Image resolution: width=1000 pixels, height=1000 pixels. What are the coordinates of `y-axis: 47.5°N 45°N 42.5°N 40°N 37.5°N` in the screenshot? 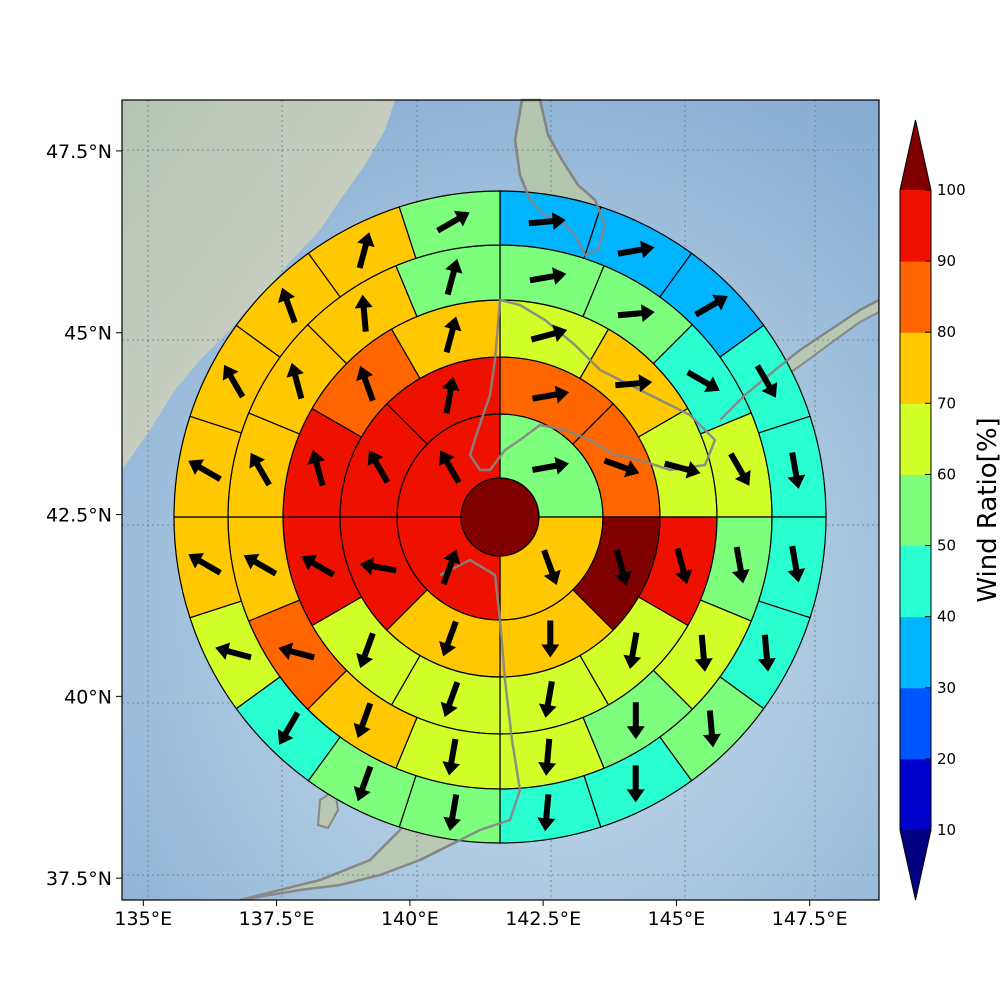 It's located at (84, 515).